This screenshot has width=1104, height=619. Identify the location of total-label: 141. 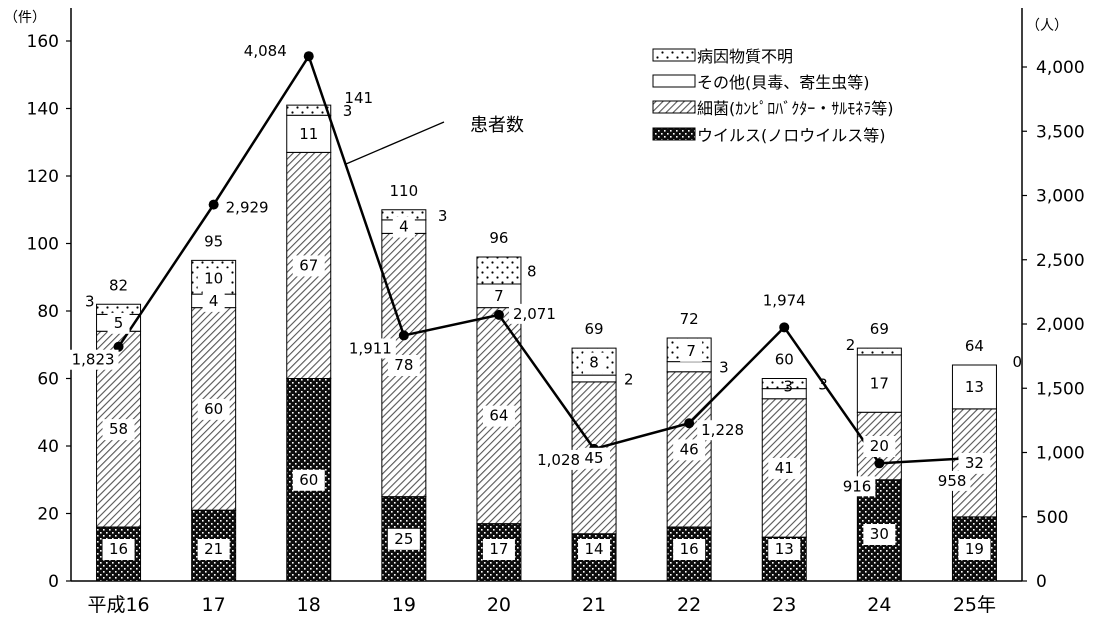
(358, 98).